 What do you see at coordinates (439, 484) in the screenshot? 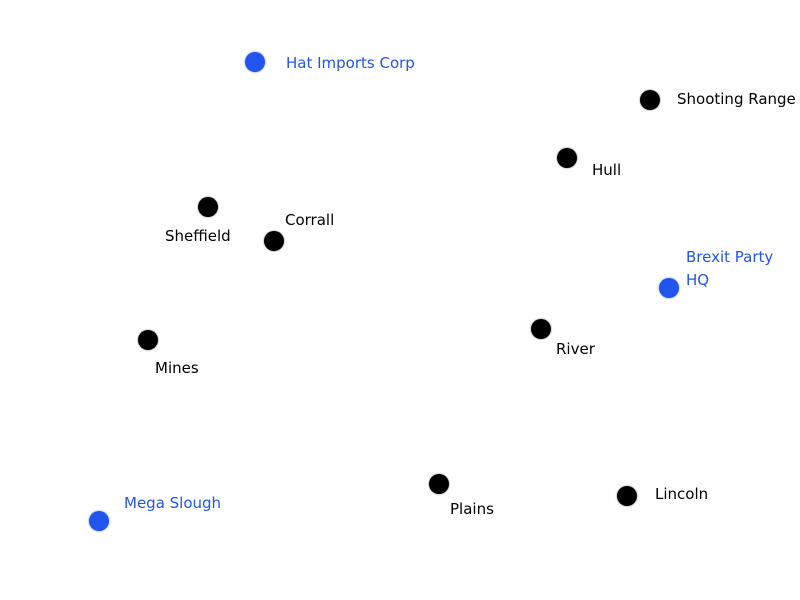
I see `location-marker-plains` at bounding box center [439, 484].